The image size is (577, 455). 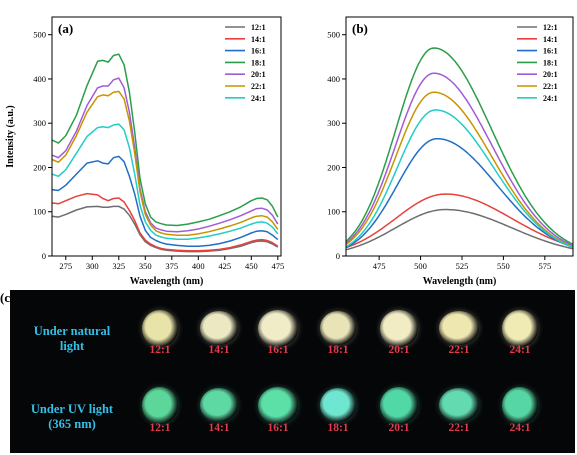 What do you see at coordinates (399, 428) in the screenshot?
I see `ratio-label-uv: 20:1` at bounding box center [399, 428].